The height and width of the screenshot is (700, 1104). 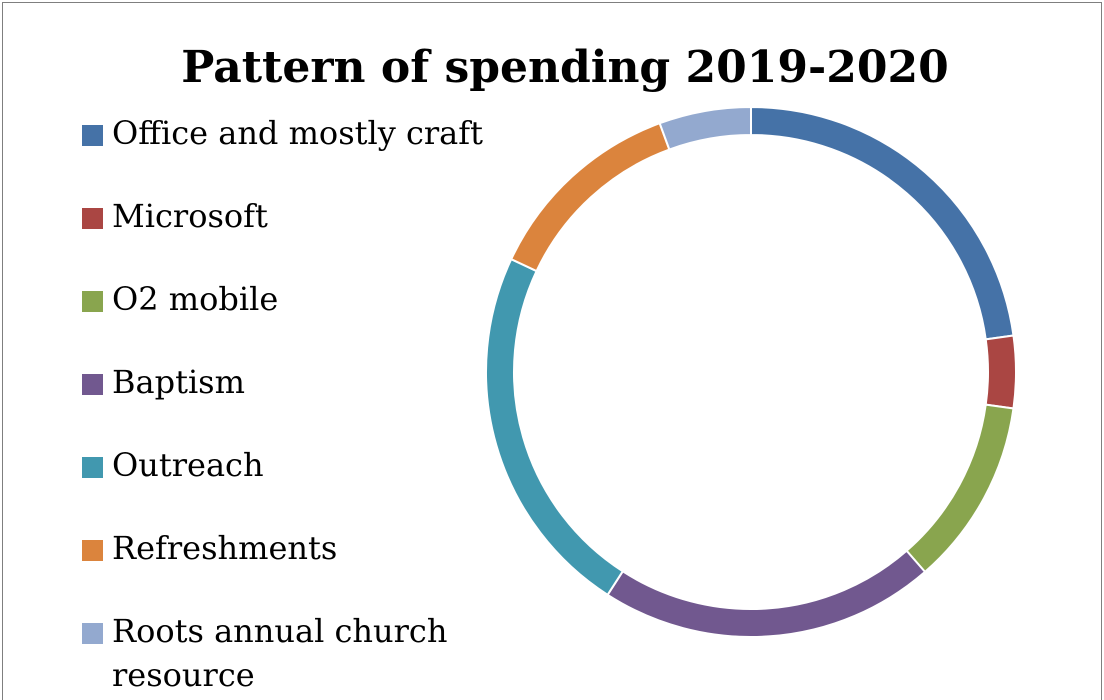 I want to click on legend-item-o2-mobile: O2 mobile, so click(x=292, y=315).